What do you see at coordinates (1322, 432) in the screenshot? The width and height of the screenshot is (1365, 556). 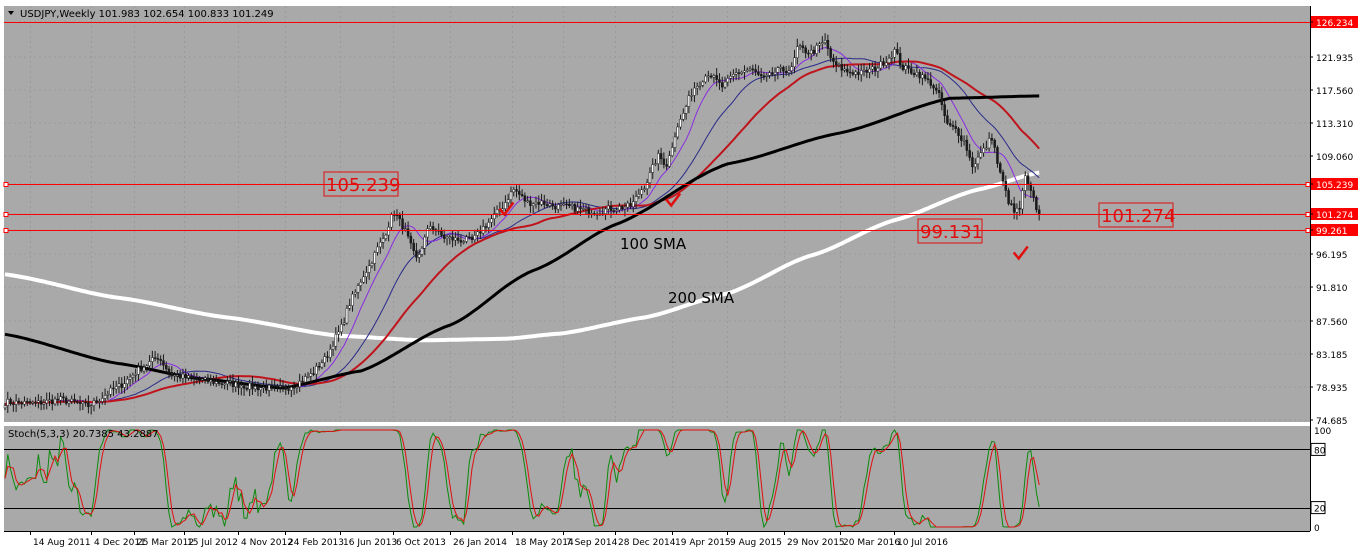 I see `stoch-tick-label: 100` at bounding box center [1322, 432].